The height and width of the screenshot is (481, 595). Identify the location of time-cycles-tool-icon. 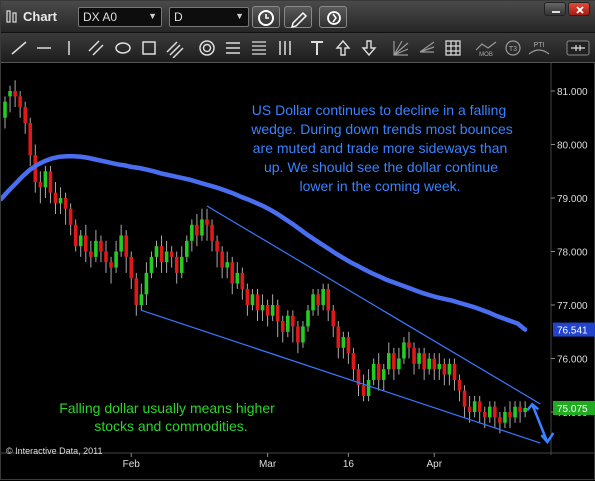
(285, 48).